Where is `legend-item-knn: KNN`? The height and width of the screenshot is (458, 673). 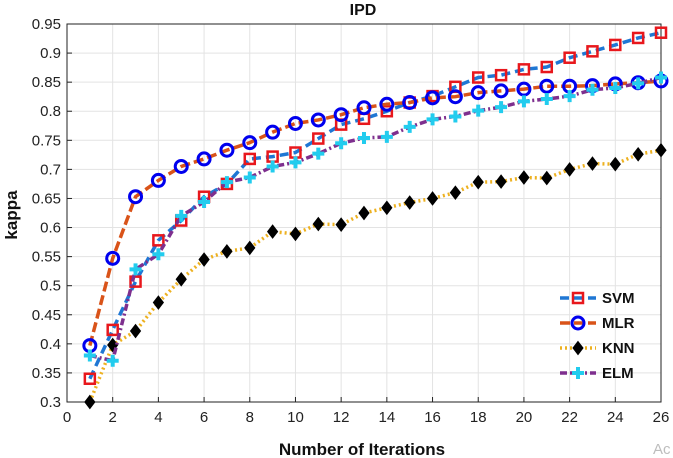 legend-item-knn: KNN is located at coordinates (597, 348).